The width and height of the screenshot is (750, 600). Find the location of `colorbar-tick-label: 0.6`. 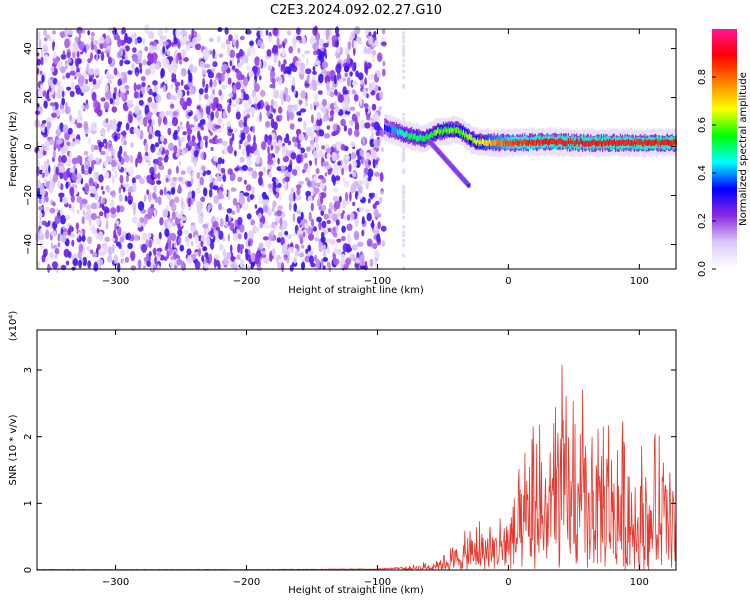

colorbar-tick-label: 0.6 is located at coordinates (702, 125).